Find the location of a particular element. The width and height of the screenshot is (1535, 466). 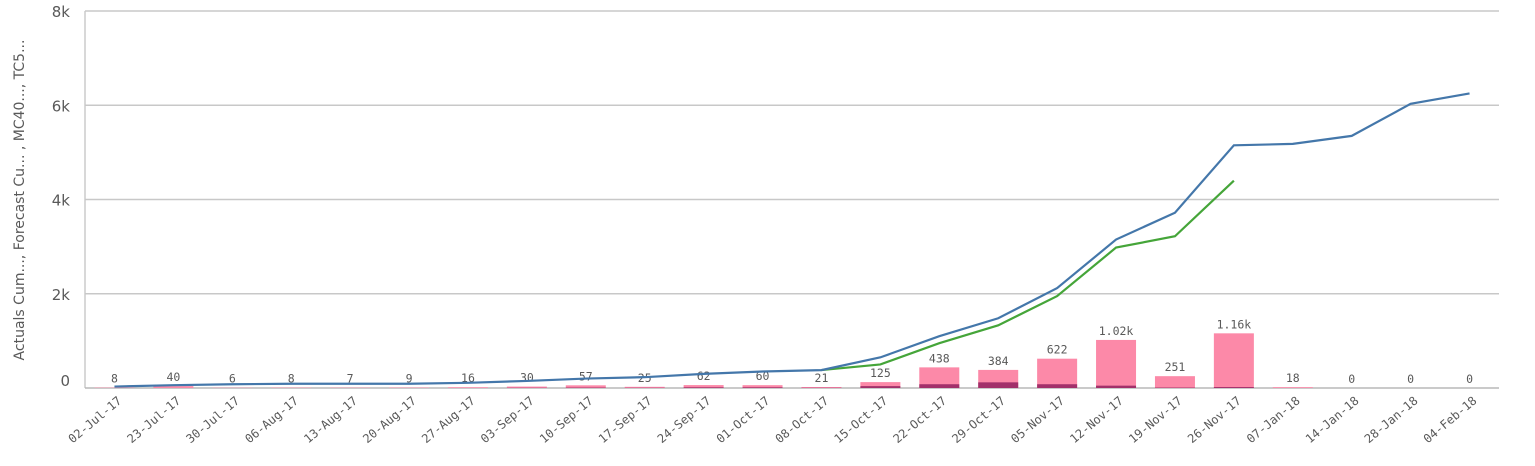

data-label: 7 is located at coordinates (350, 379).